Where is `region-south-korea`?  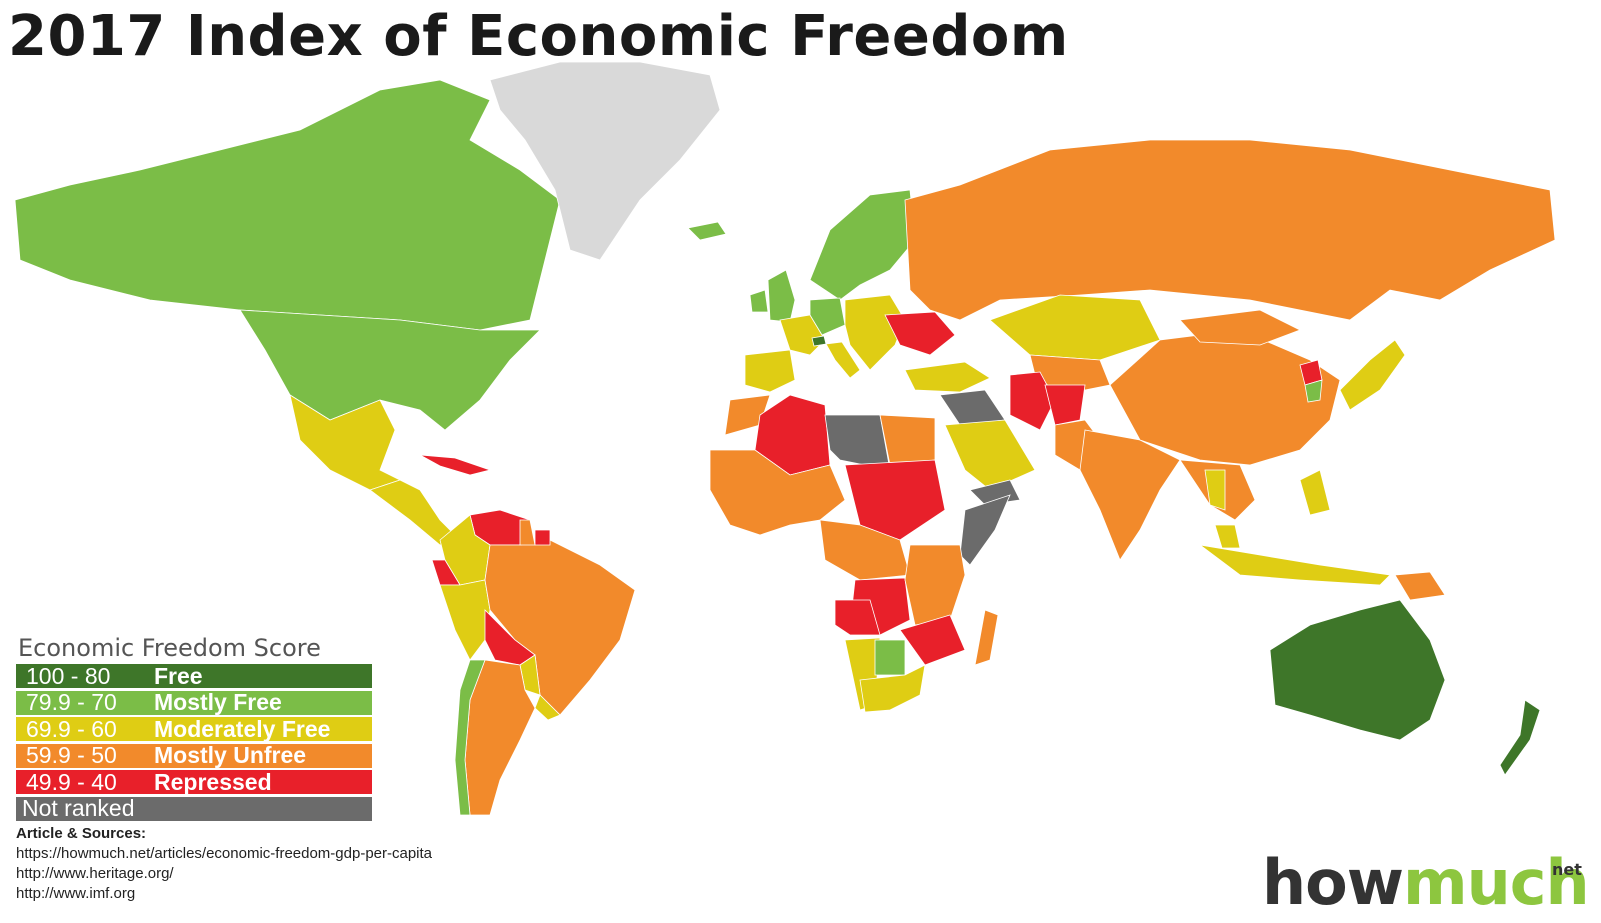 region-south-korea is located at coordinates (1313, 391).